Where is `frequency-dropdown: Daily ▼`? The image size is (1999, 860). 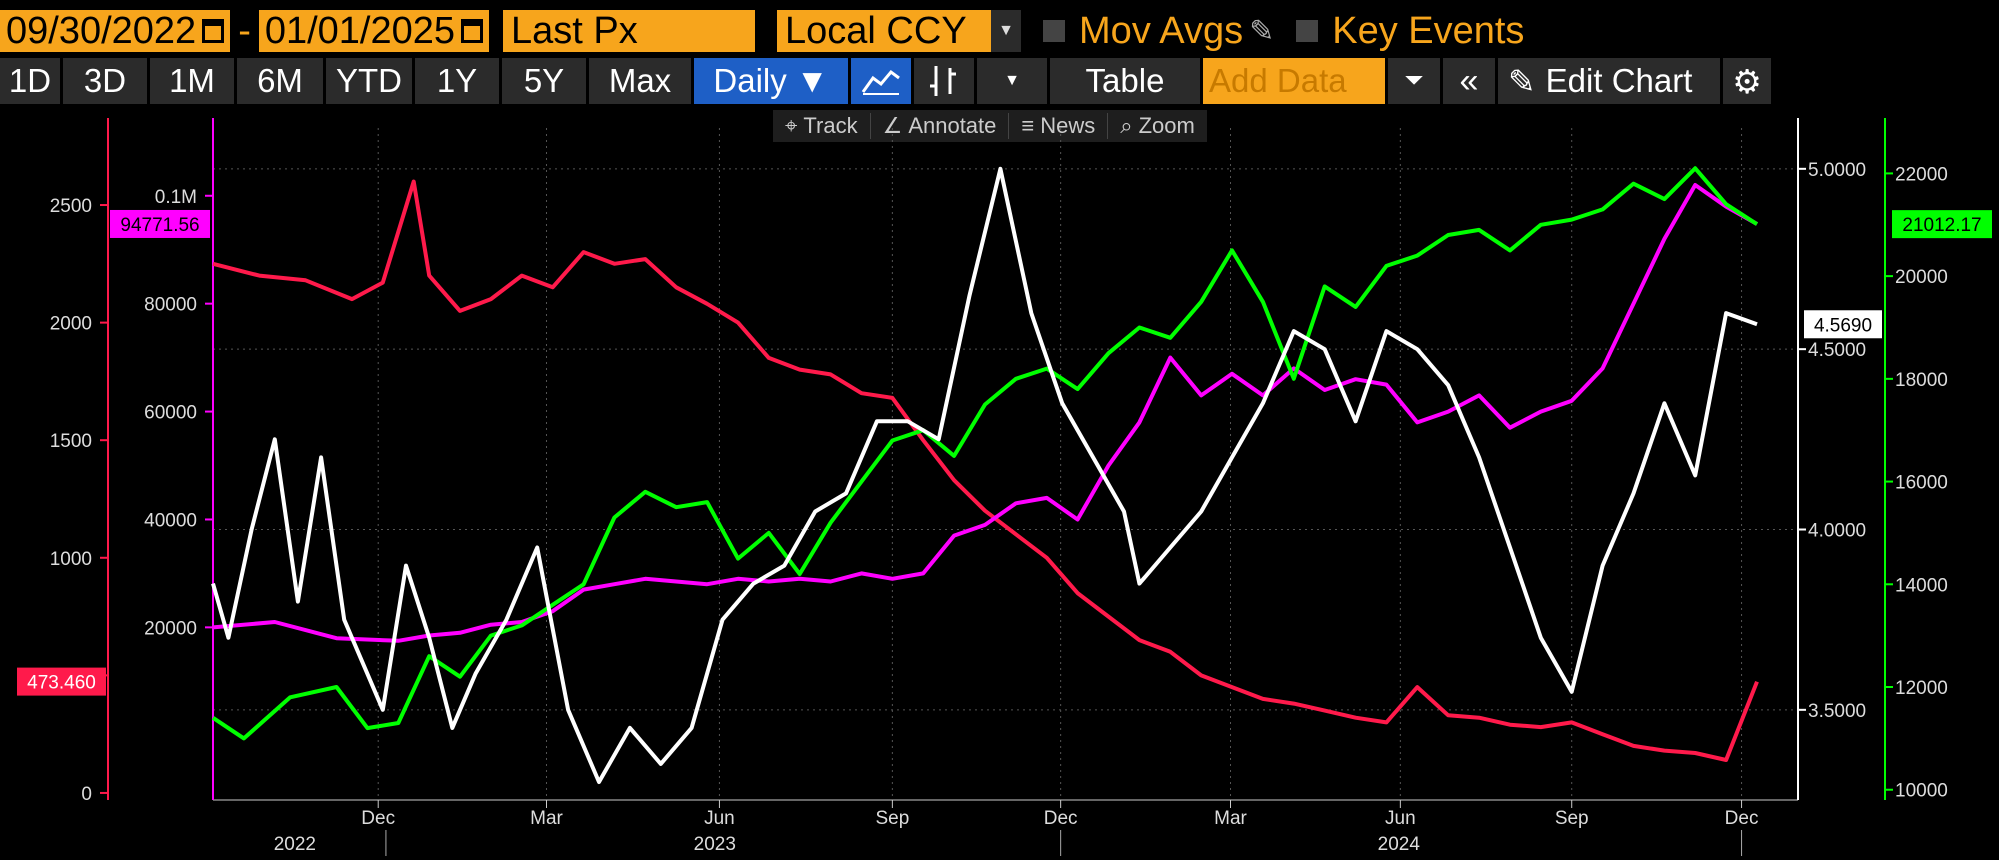 frequency-dropdown: Daily ▼ is located at coordinates (771, 81).